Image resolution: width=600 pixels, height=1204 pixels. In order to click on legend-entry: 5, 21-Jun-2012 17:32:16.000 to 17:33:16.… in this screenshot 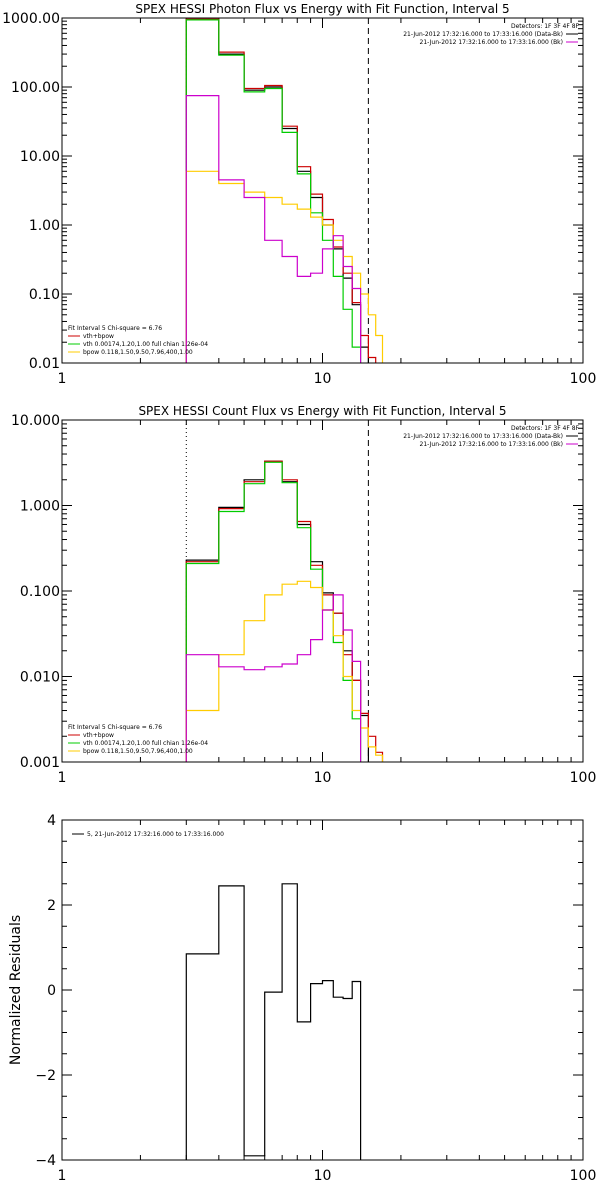, I will do `click(155, 834)`.